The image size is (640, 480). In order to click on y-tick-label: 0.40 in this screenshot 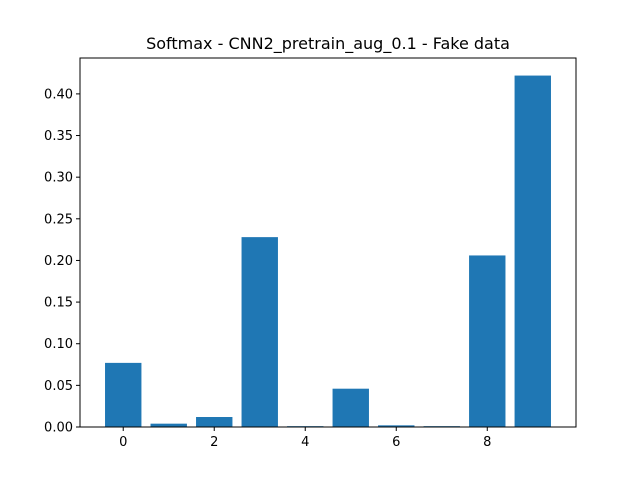, I will do `click(58, 94)`.